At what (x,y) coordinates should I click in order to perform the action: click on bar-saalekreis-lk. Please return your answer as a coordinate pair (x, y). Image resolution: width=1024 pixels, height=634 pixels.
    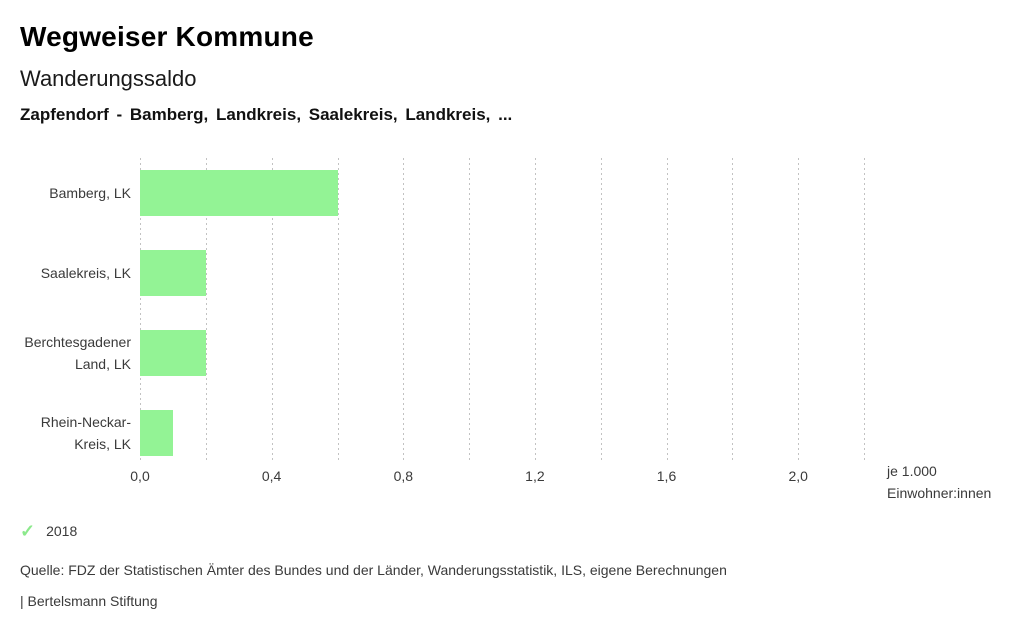
    Looking at the image, I should click on (173, 273).